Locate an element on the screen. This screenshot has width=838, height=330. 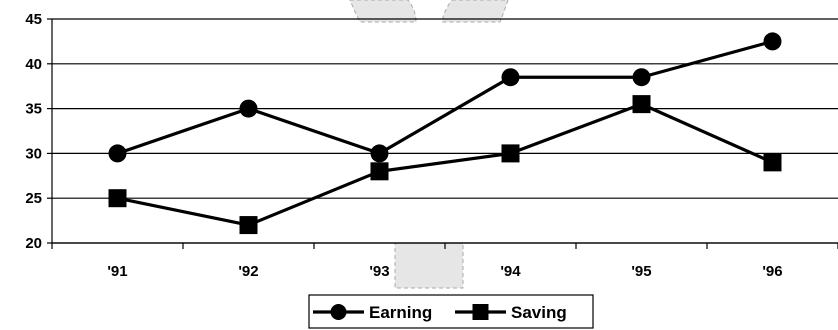
legend-marker-saving is located at coordinates (480, 312).